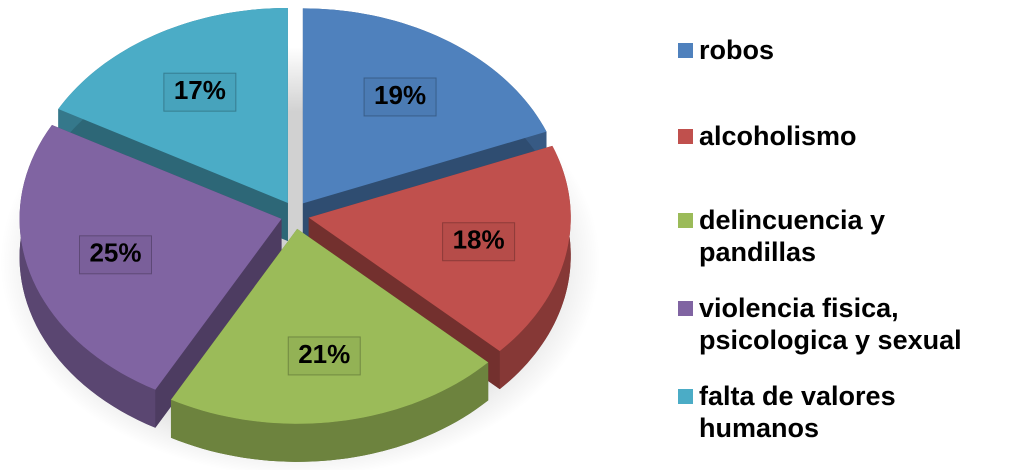 This screenshot has height=470, width=1013. I want to click on legend-item: alcoholismo, so click(843, 136).